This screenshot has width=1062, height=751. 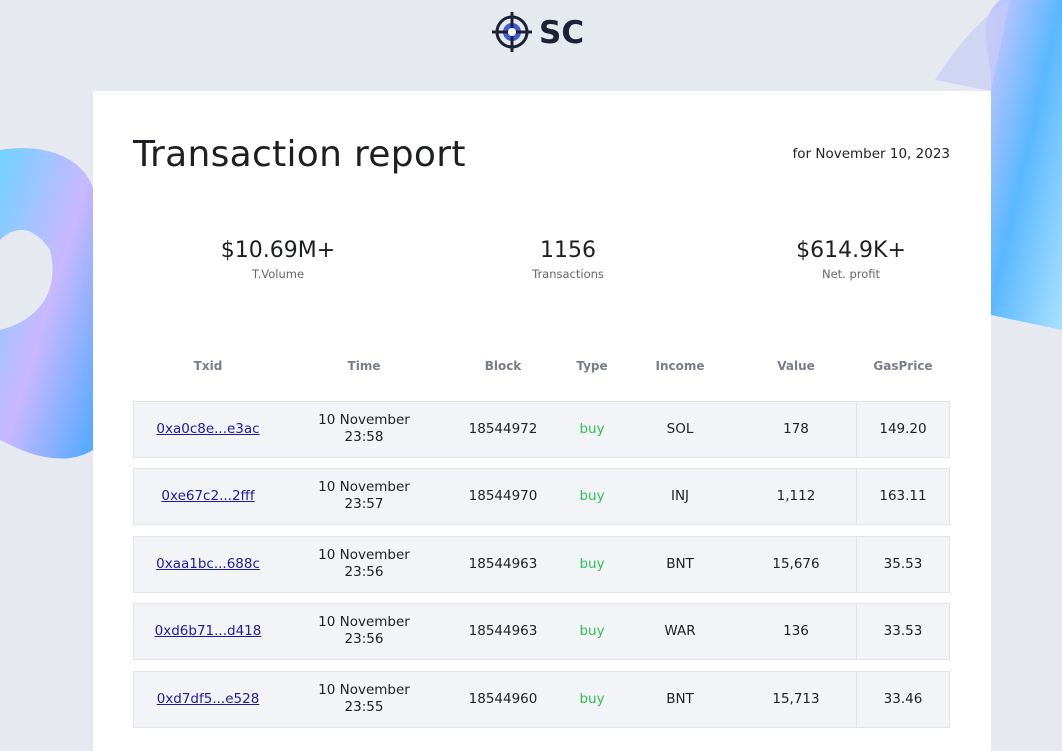 What do you see at coordinates (503, 699) in the screenshot?
I see `block: 18544960` at bounding box center [503, 699].